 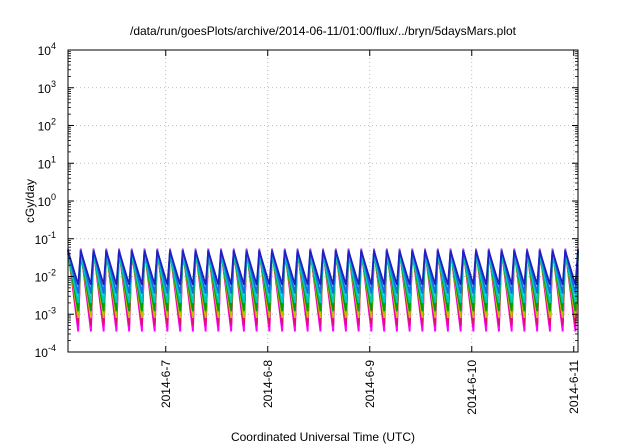 I want to click on y-tick-label: 10⁻², so click(x=45, y=276).